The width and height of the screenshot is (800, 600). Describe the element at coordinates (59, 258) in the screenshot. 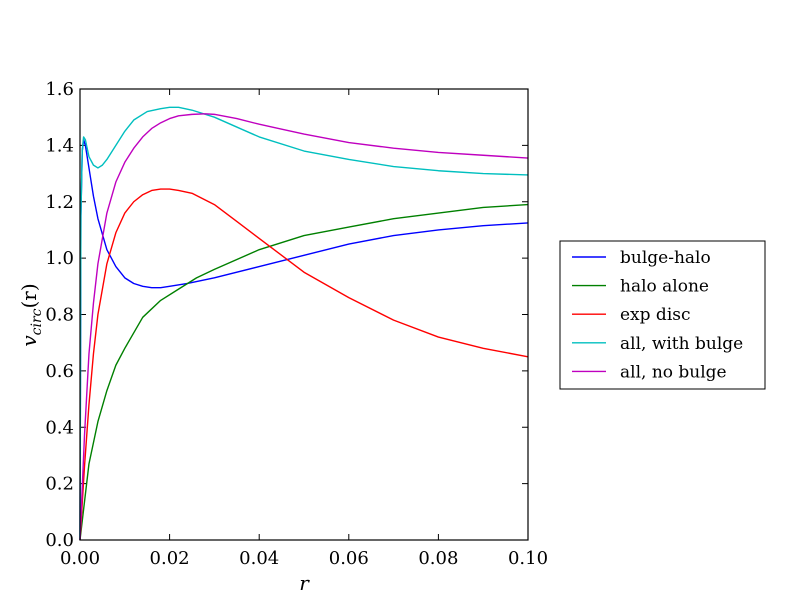

I see `y-tick-label: 1.0` at that location.